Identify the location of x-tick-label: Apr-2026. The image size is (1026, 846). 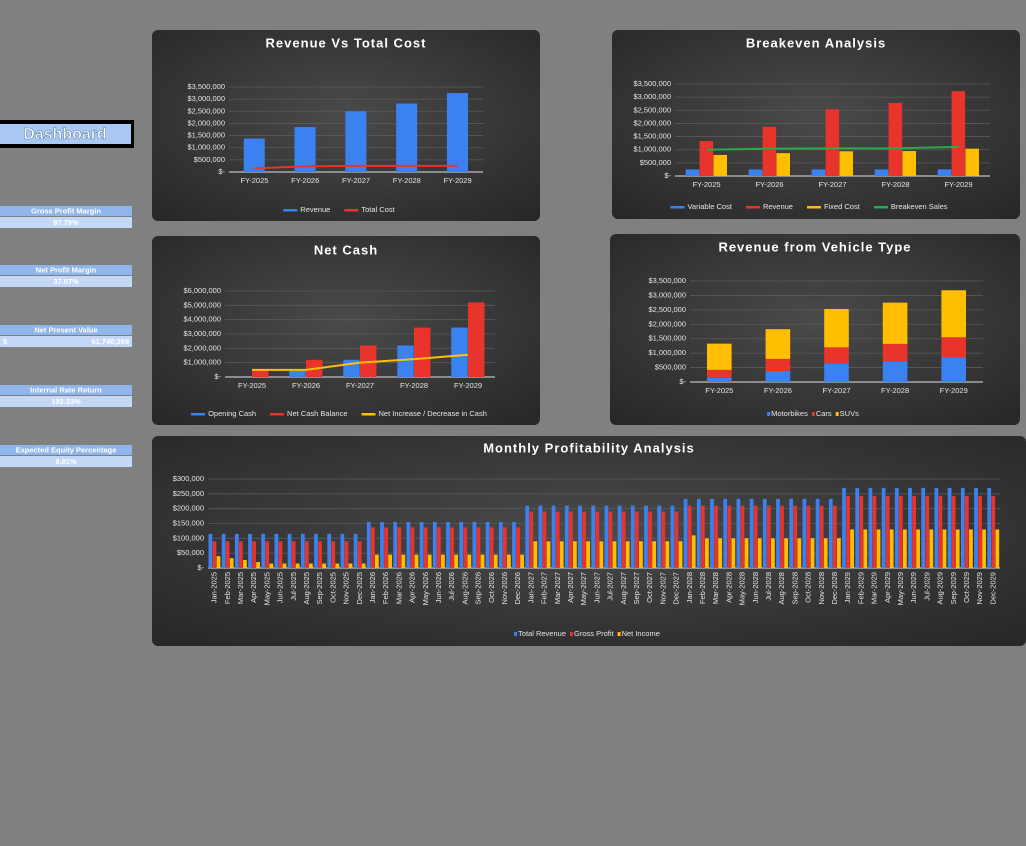
(412, 587).